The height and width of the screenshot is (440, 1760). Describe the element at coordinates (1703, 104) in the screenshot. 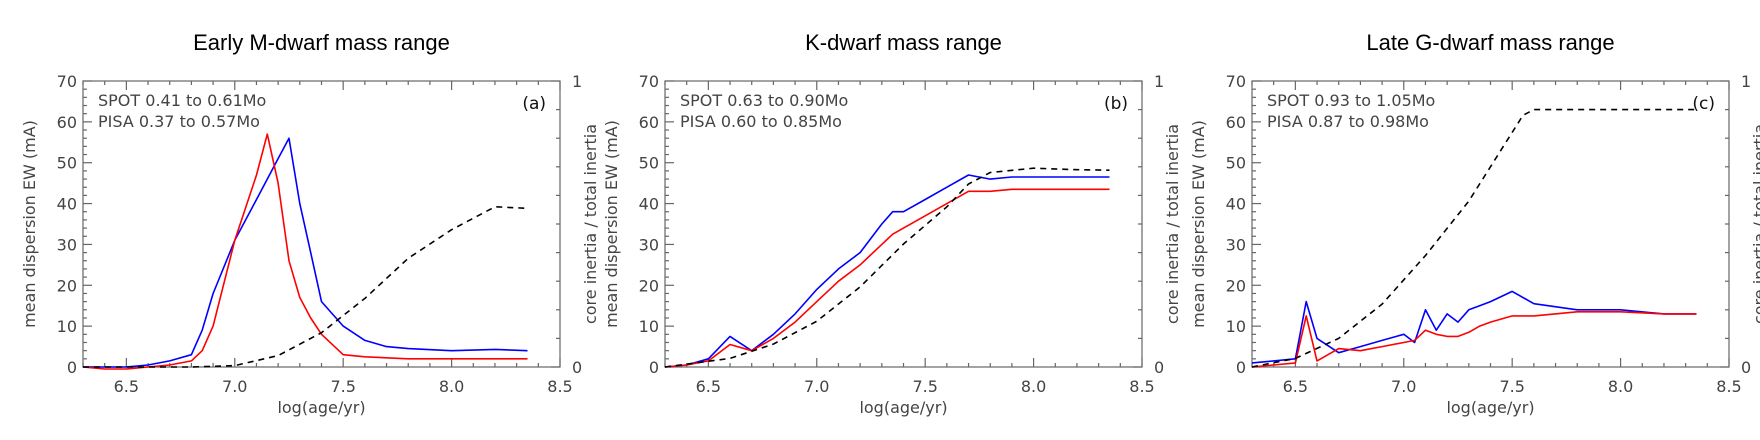

I see `panel-label: (c)` at that location.